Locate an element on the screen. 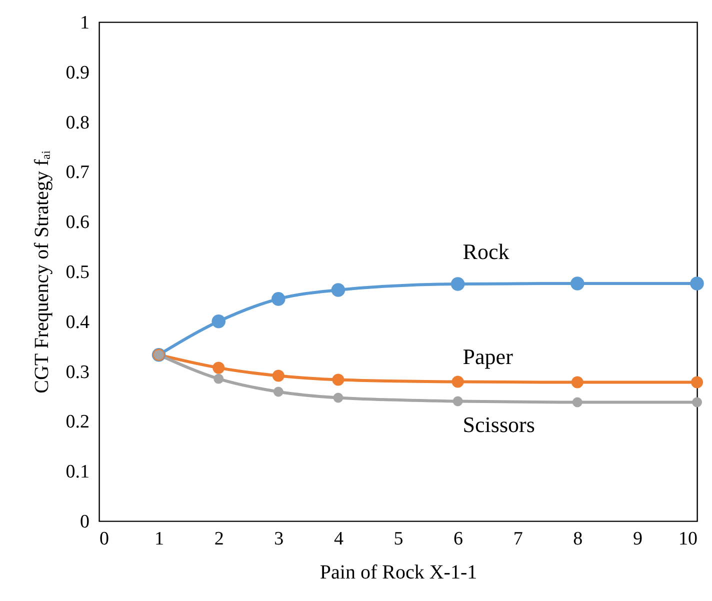  y-tick-label: 0.4 is located at coordinates (78, 322).